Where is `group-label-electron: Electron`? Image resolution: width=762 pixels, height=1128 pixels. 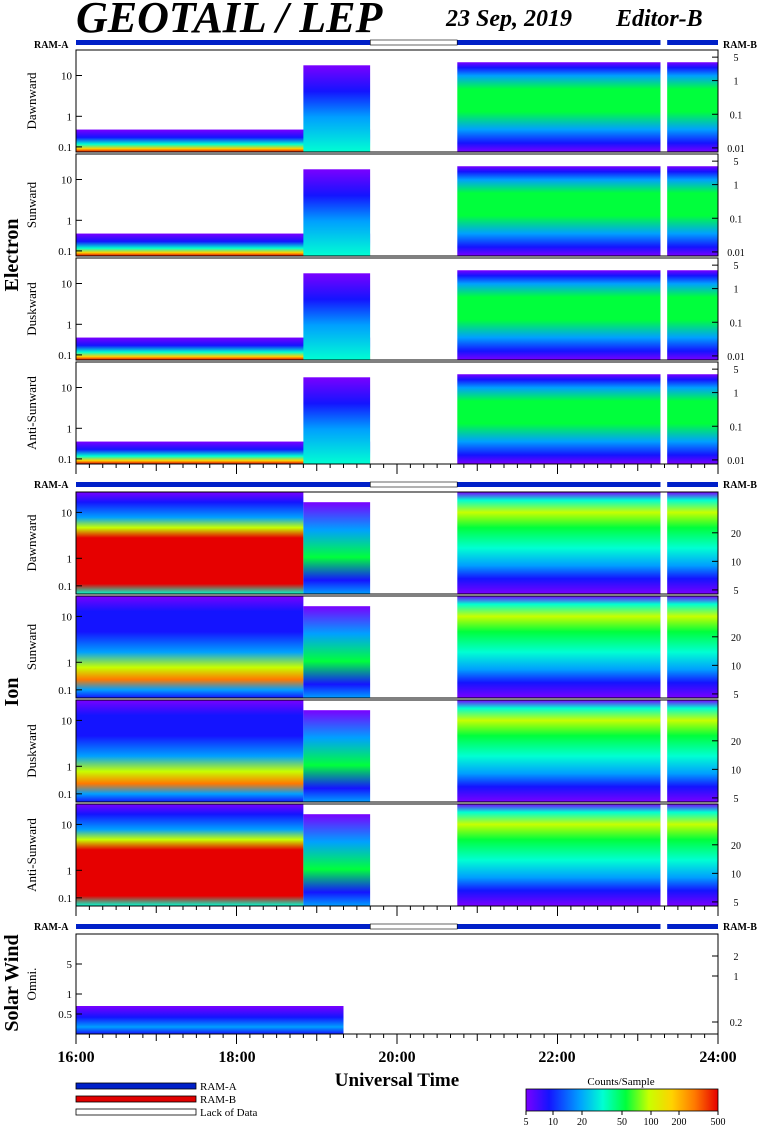
group-label-electron: Electron is located at coordinates (12, 255).